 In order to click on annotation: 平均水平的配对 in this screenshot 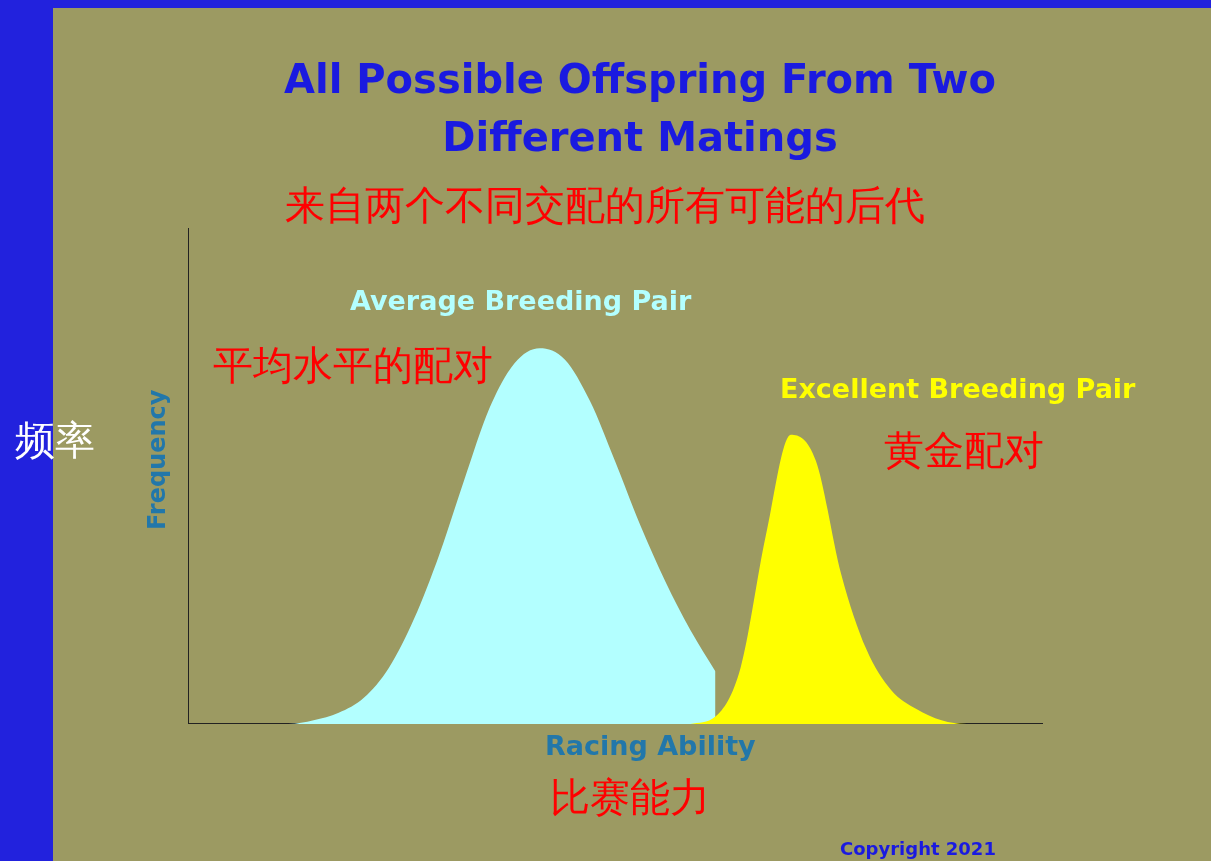, I will do `click(353, 365)`.